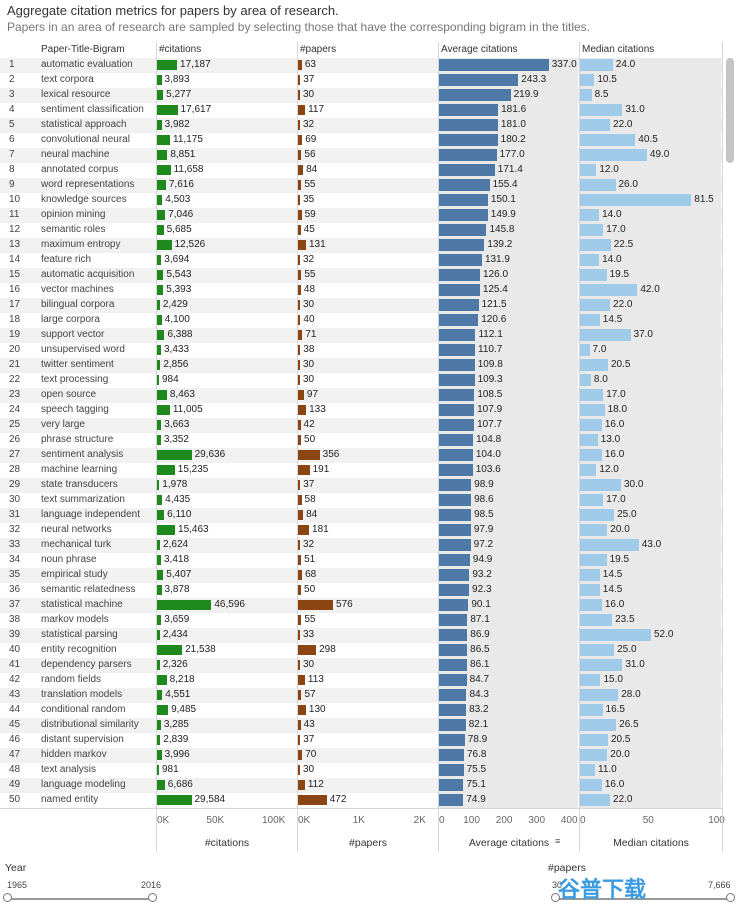 Image resolution: width=740 pixels, height=908 pixels. I want to click on row-bigram-label: sentiment analysis, so click(82, 454).